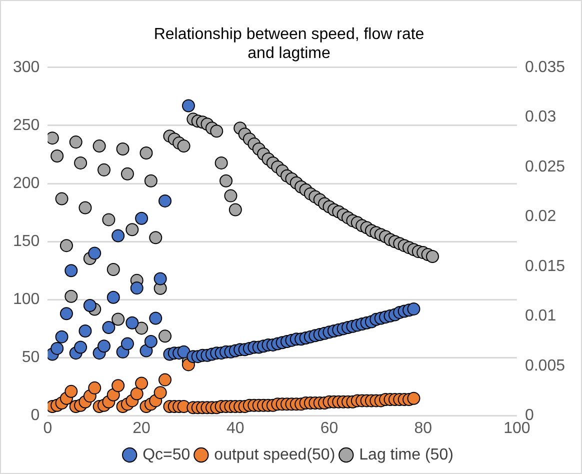  I want to click on legend-label: Qc=50, so click(166, 455).